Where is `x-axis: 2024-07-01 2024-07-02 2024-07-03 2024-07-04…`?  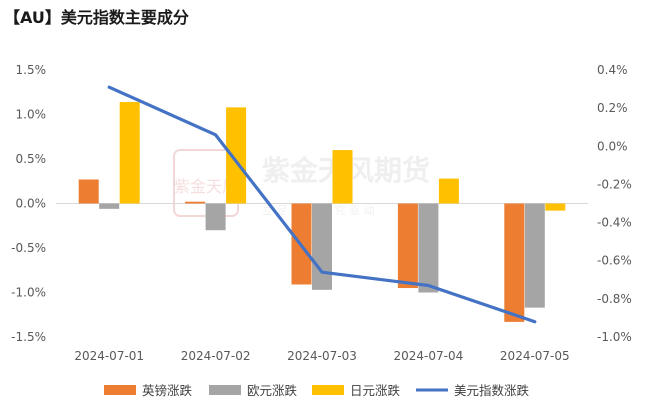
x-axis: 2024-07-01 2024-07-02 2024-07-03 2024-07-04… is located at coordinates (321, 356).